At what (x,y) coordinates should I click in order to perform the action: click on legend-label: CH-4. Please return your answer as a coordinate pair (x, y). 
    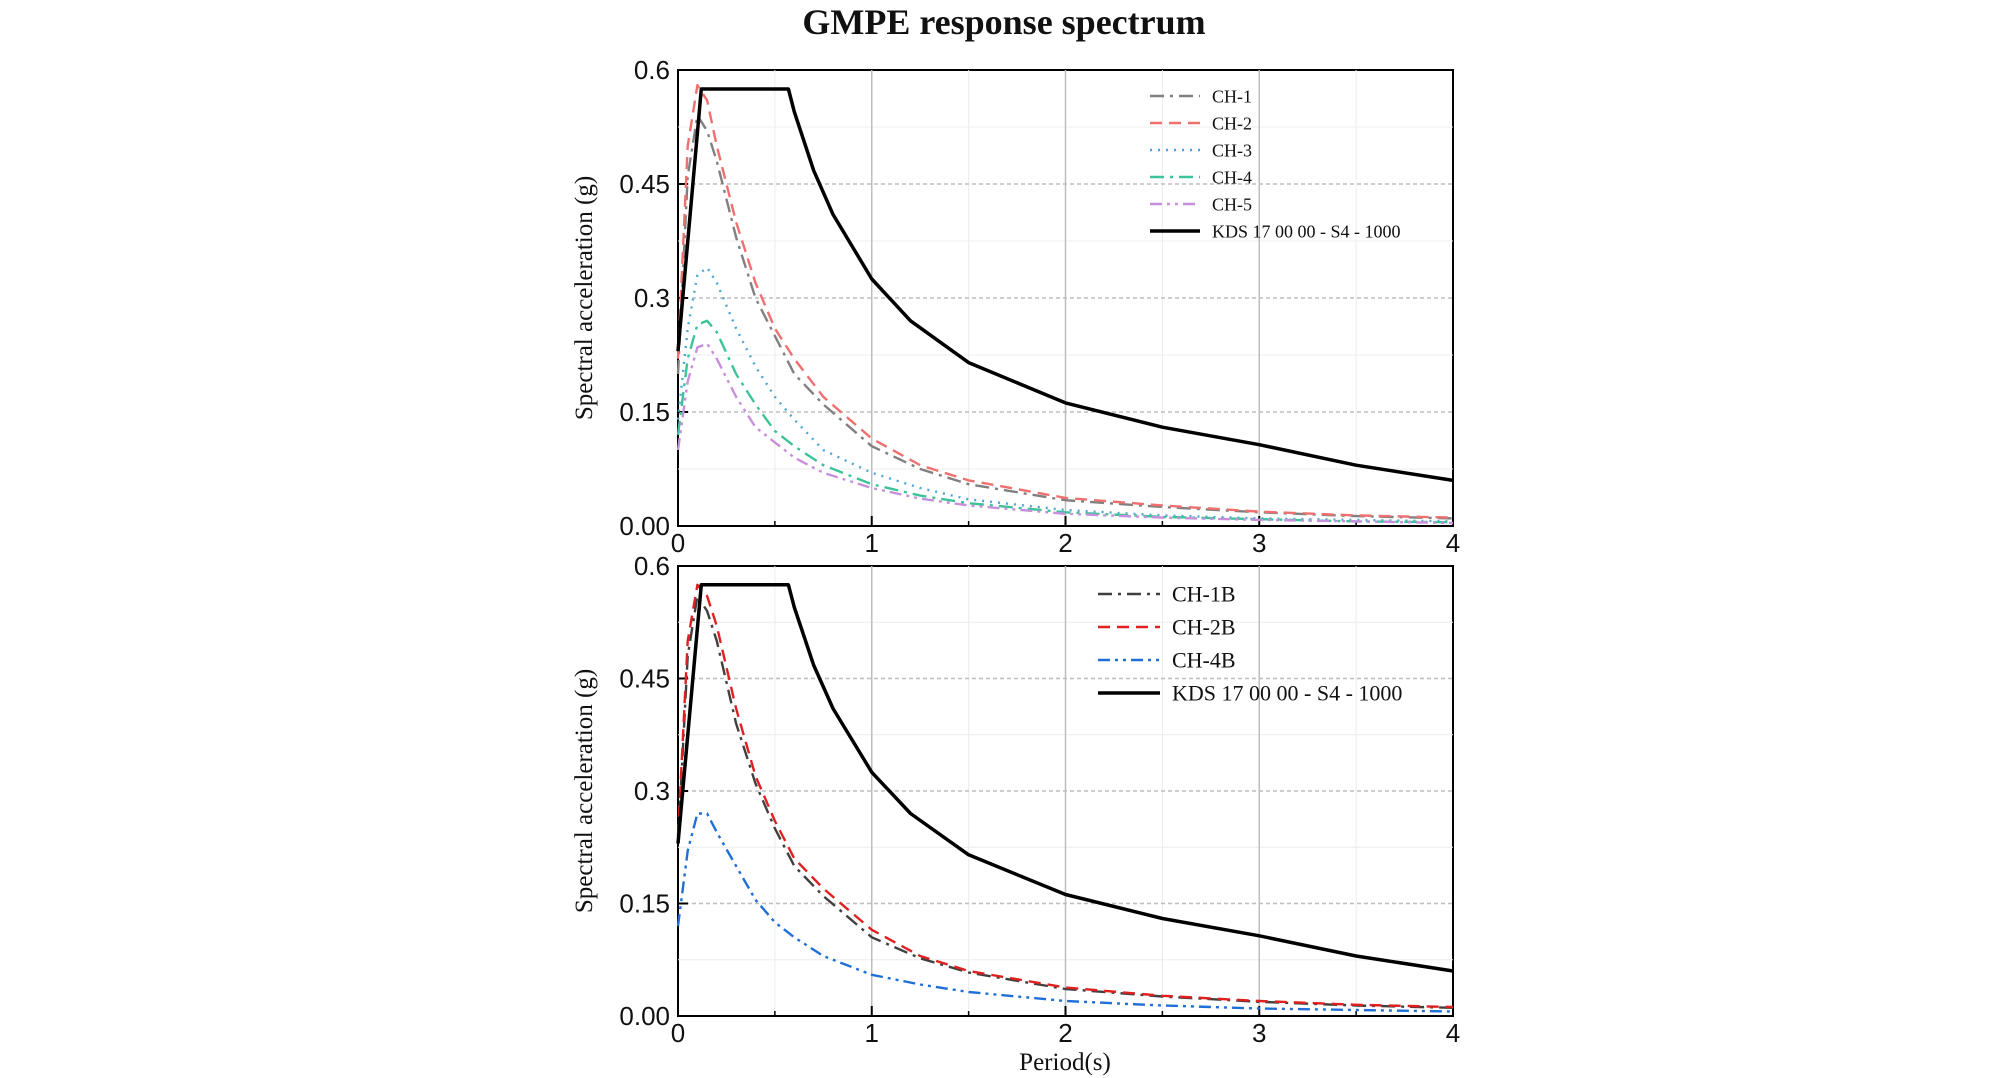
    Looking at the image, I should click on (1232, 177).